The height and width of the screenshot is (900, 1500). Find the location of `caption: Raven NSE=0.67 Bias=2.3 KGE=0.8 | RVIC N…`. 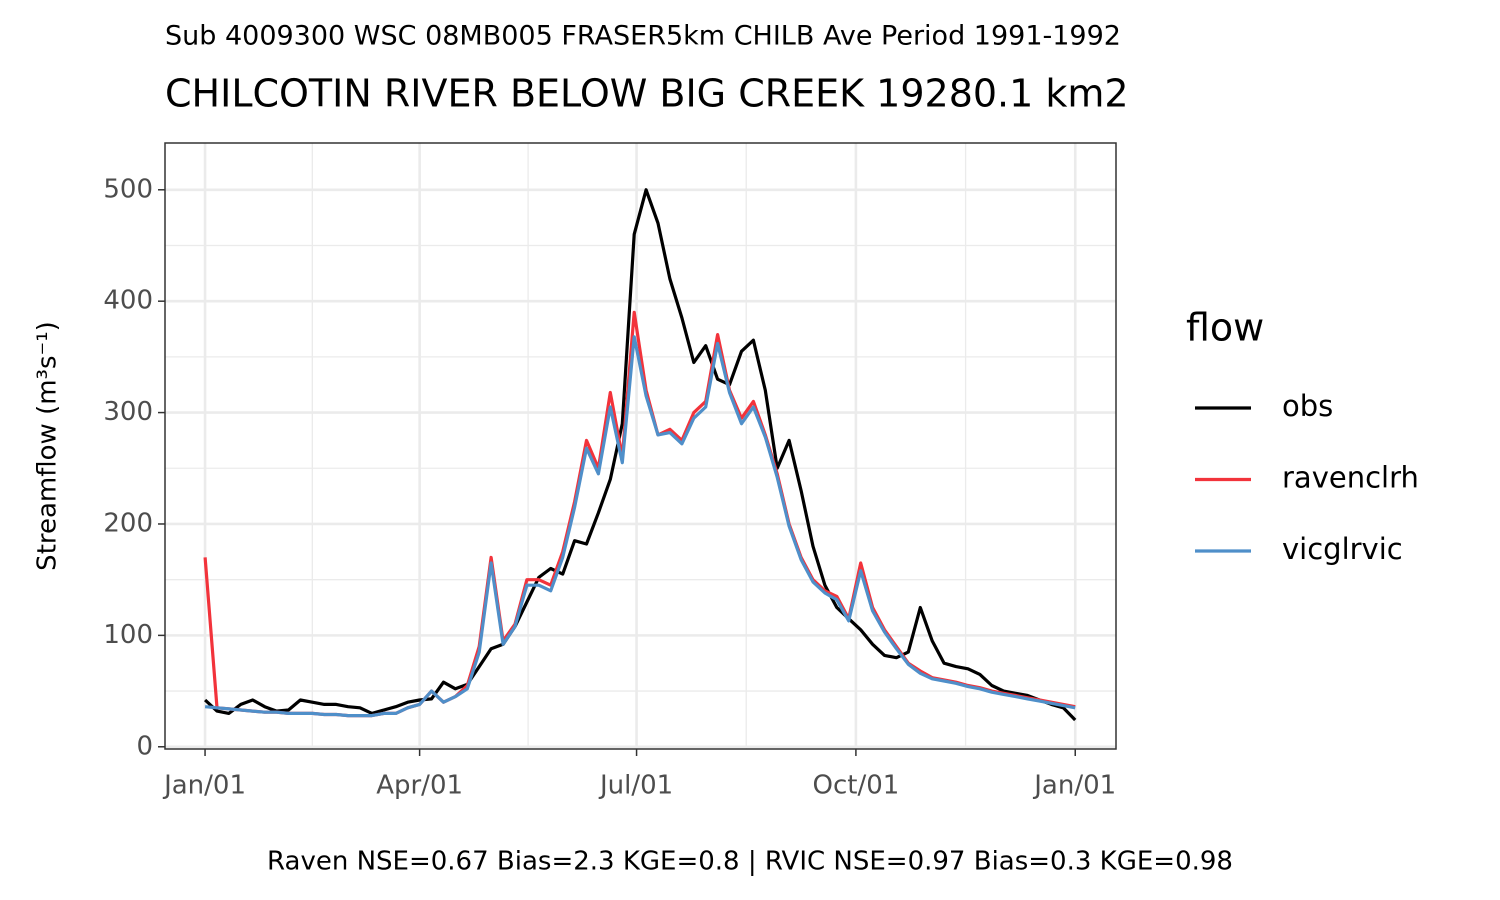

caption: Raven NSE=0.67 Bias=2.3 KGE=0.8 | RVIC N… is located at coordinates (750, 862).